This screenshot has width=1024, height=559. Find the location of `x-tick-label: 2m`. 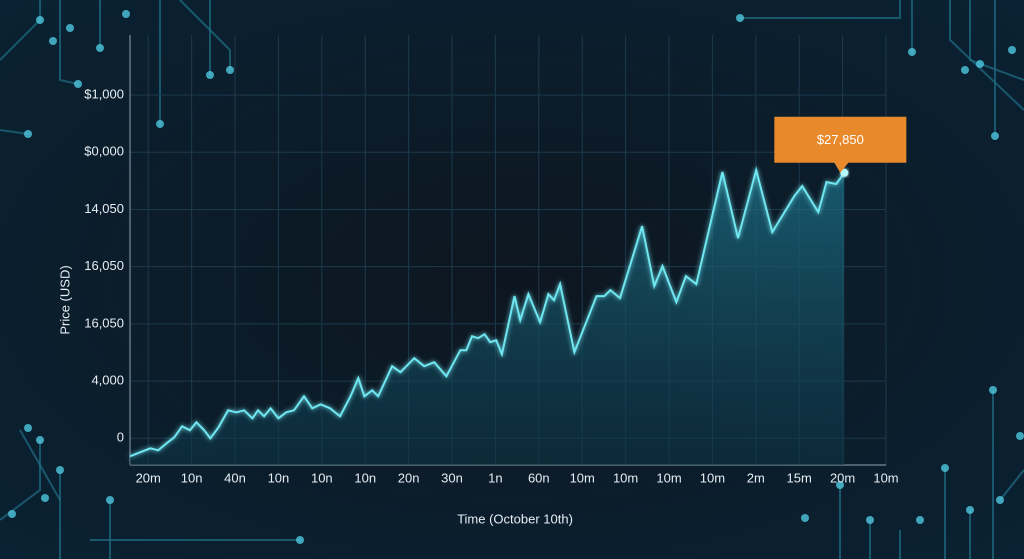

x-tick-label: 2m is located at coordinates (756, 477).